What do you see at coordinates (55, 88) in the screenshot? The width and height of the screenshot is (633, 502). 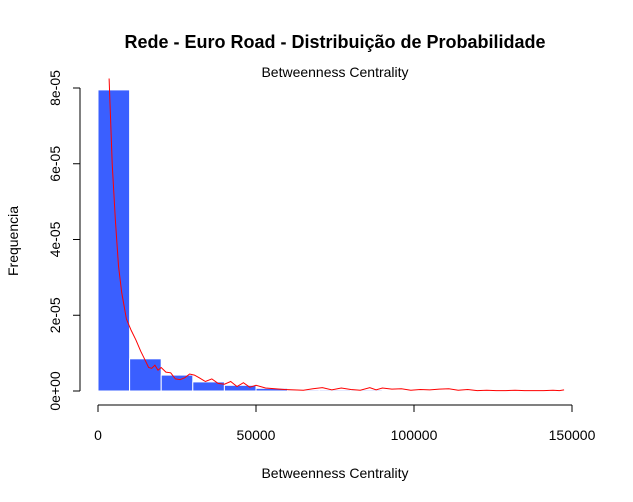 I see `y-tick-label: 8e-05` at bounding box center [55, 88].